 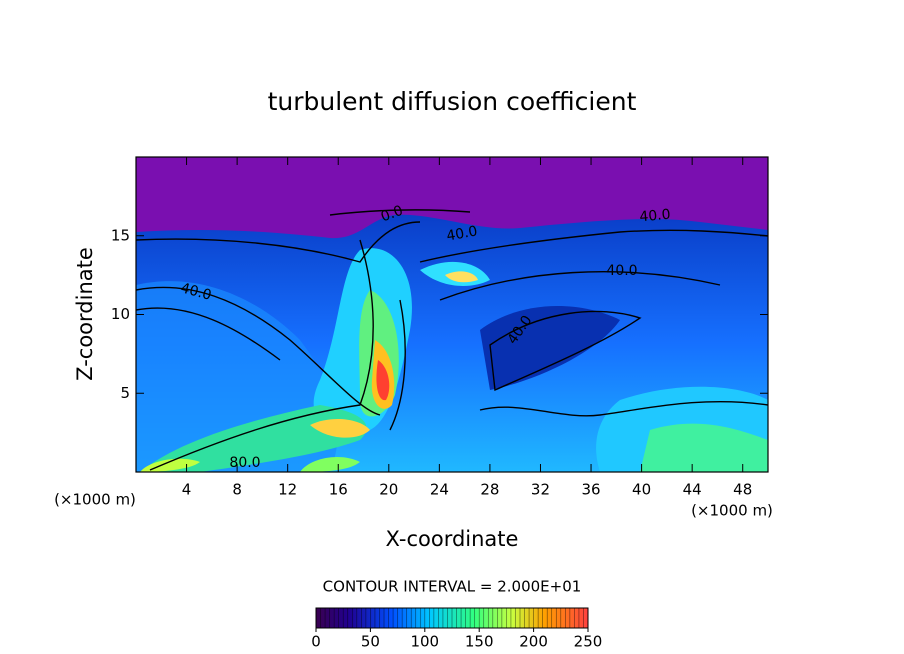 I want to click on x-tick-label: 48, so click(x=742, y=490).